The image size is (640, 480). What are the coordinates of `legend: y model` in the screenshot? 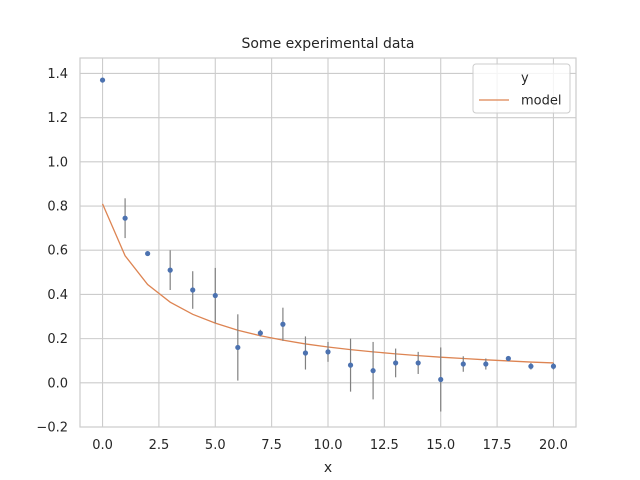 It's located at (521, 88).